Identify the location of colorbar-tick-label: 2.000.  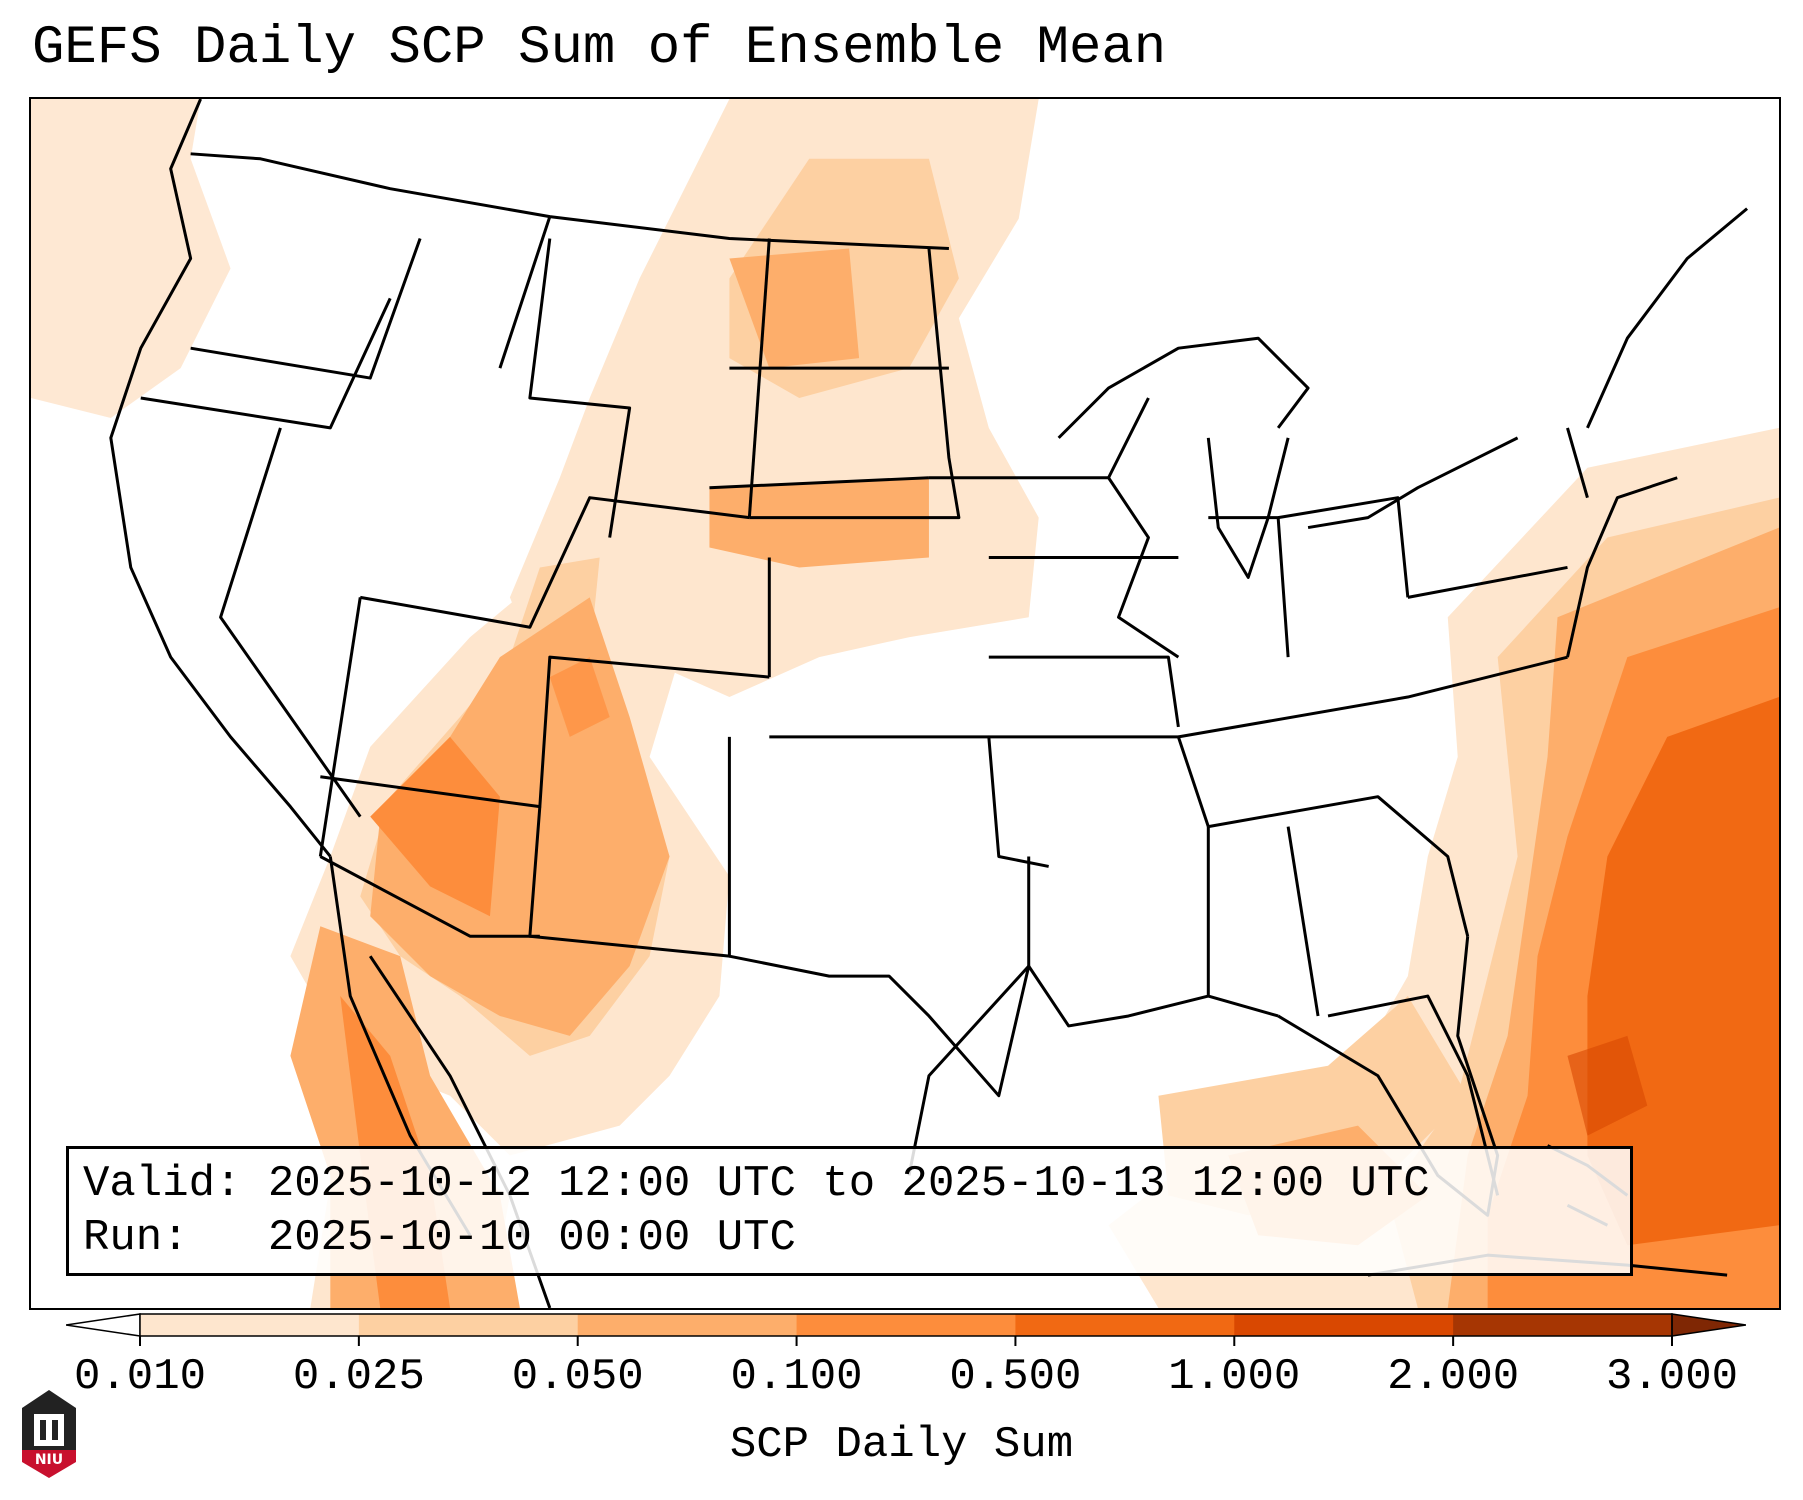
(1453, 1377).